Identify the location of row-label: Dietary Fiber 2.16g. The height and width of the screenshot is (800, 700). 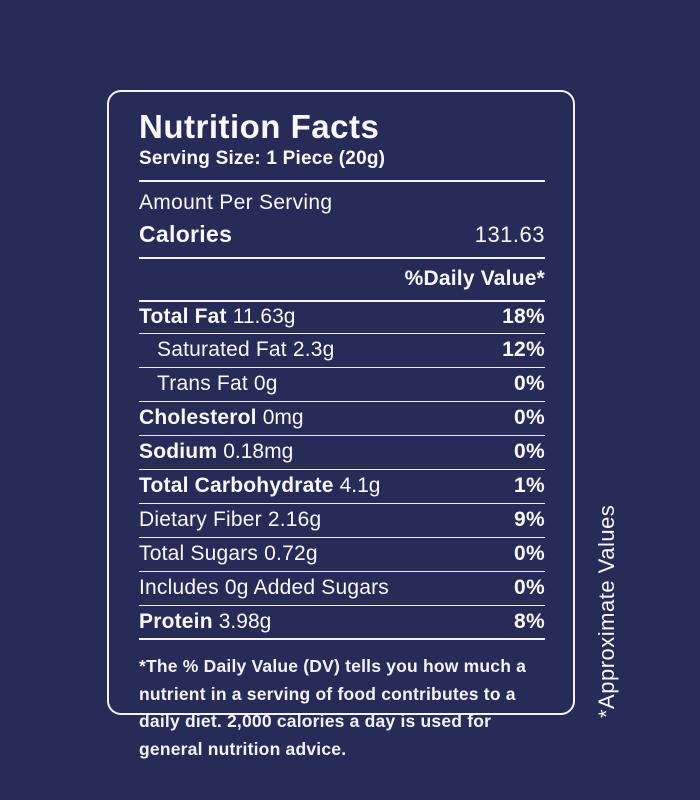
(230, 520).